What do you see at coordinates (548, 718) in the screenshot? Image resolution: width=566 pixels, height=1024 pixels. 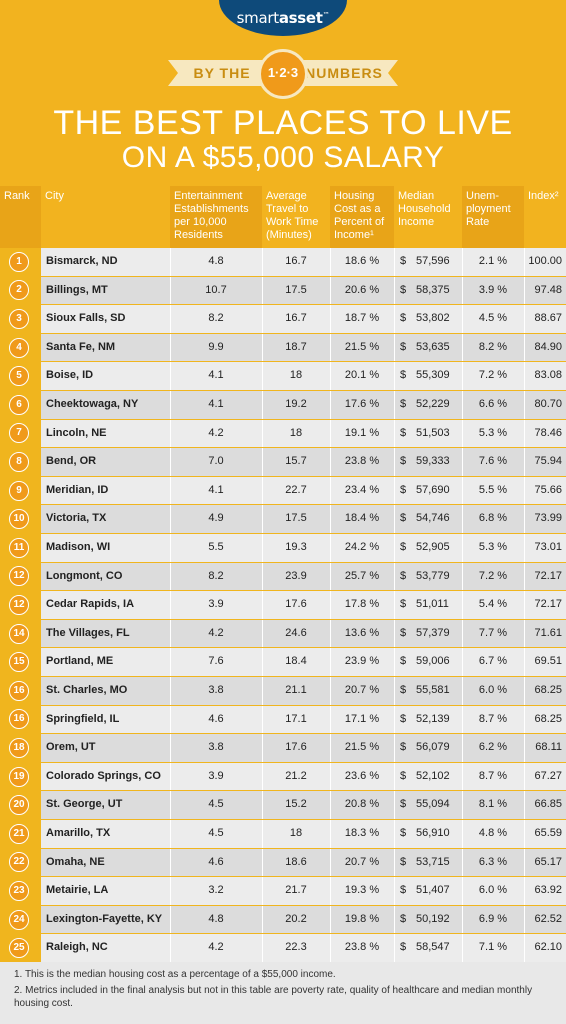 I see `index-cell: 68.25` at bounding box center [548, 718].